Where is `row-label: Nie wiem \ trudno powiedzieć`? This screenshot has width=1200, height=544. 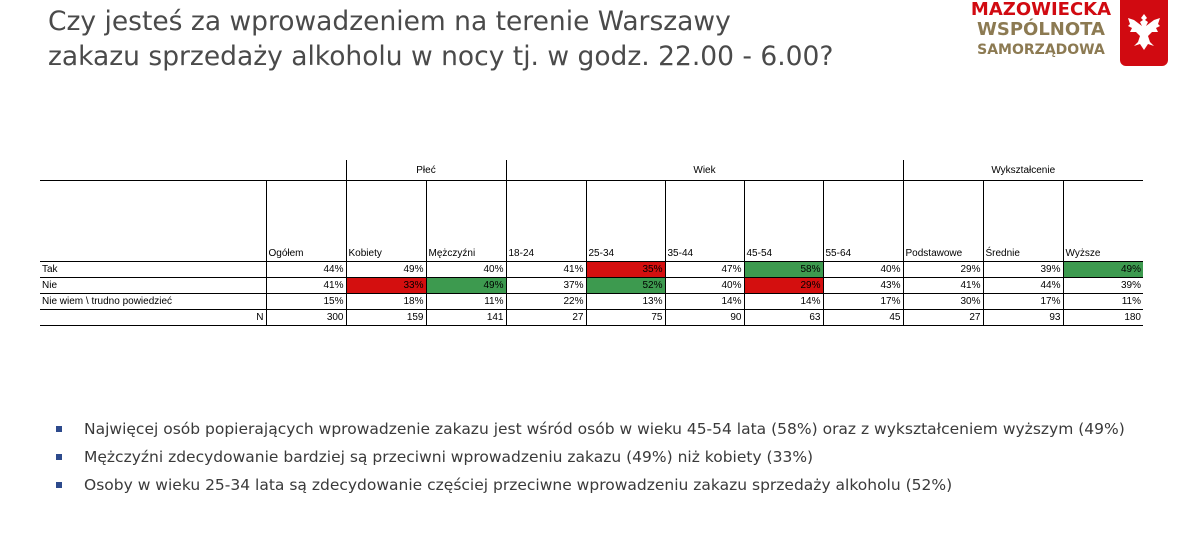
row-label: Nie wiem \ trudno powiedzieć is located at coordinates (153, 301).